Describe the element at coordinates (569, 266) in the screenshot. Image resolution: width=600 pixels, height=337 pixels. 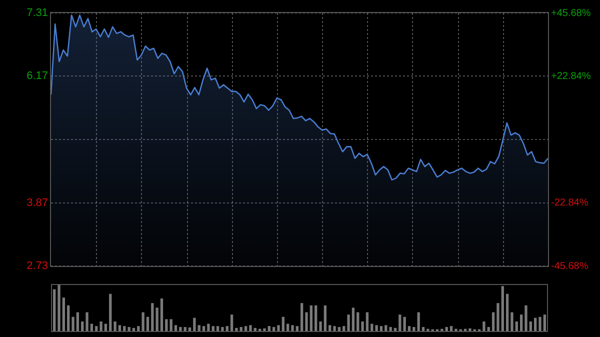
I see `y2-tick-label: -45.68%` at that location.